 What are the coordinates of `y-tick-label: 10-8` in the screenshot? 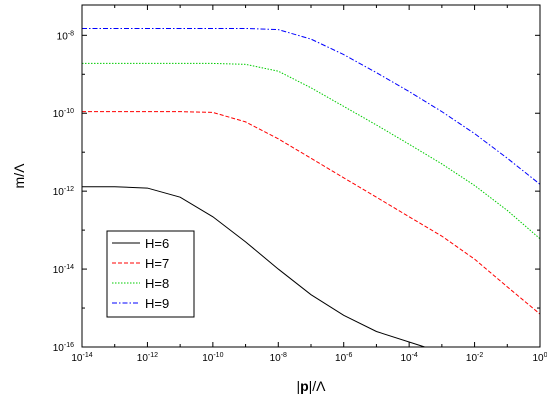 It's located at (65, 36).